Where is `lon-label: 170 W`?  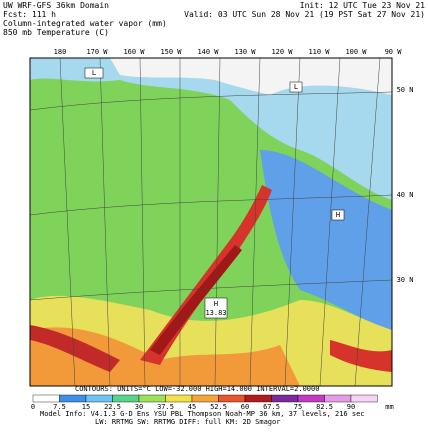 lon-label: 170 W is located at coordinates (97, 52).